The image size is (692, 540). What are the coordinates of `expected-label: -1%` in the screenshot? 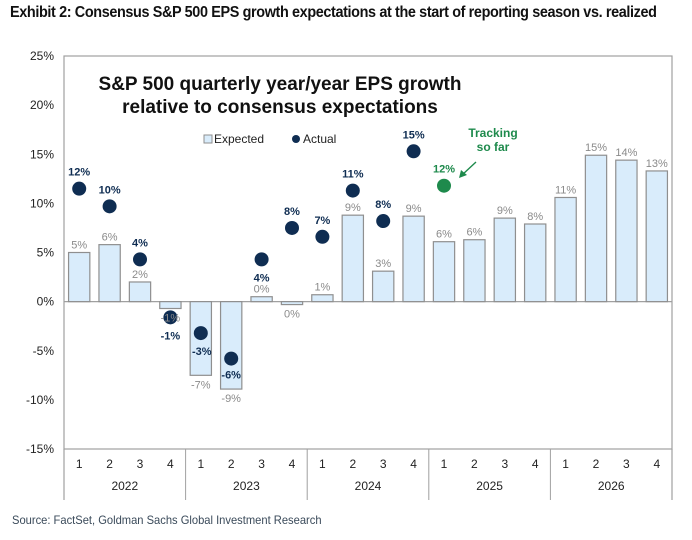 It's located at (171, 319).